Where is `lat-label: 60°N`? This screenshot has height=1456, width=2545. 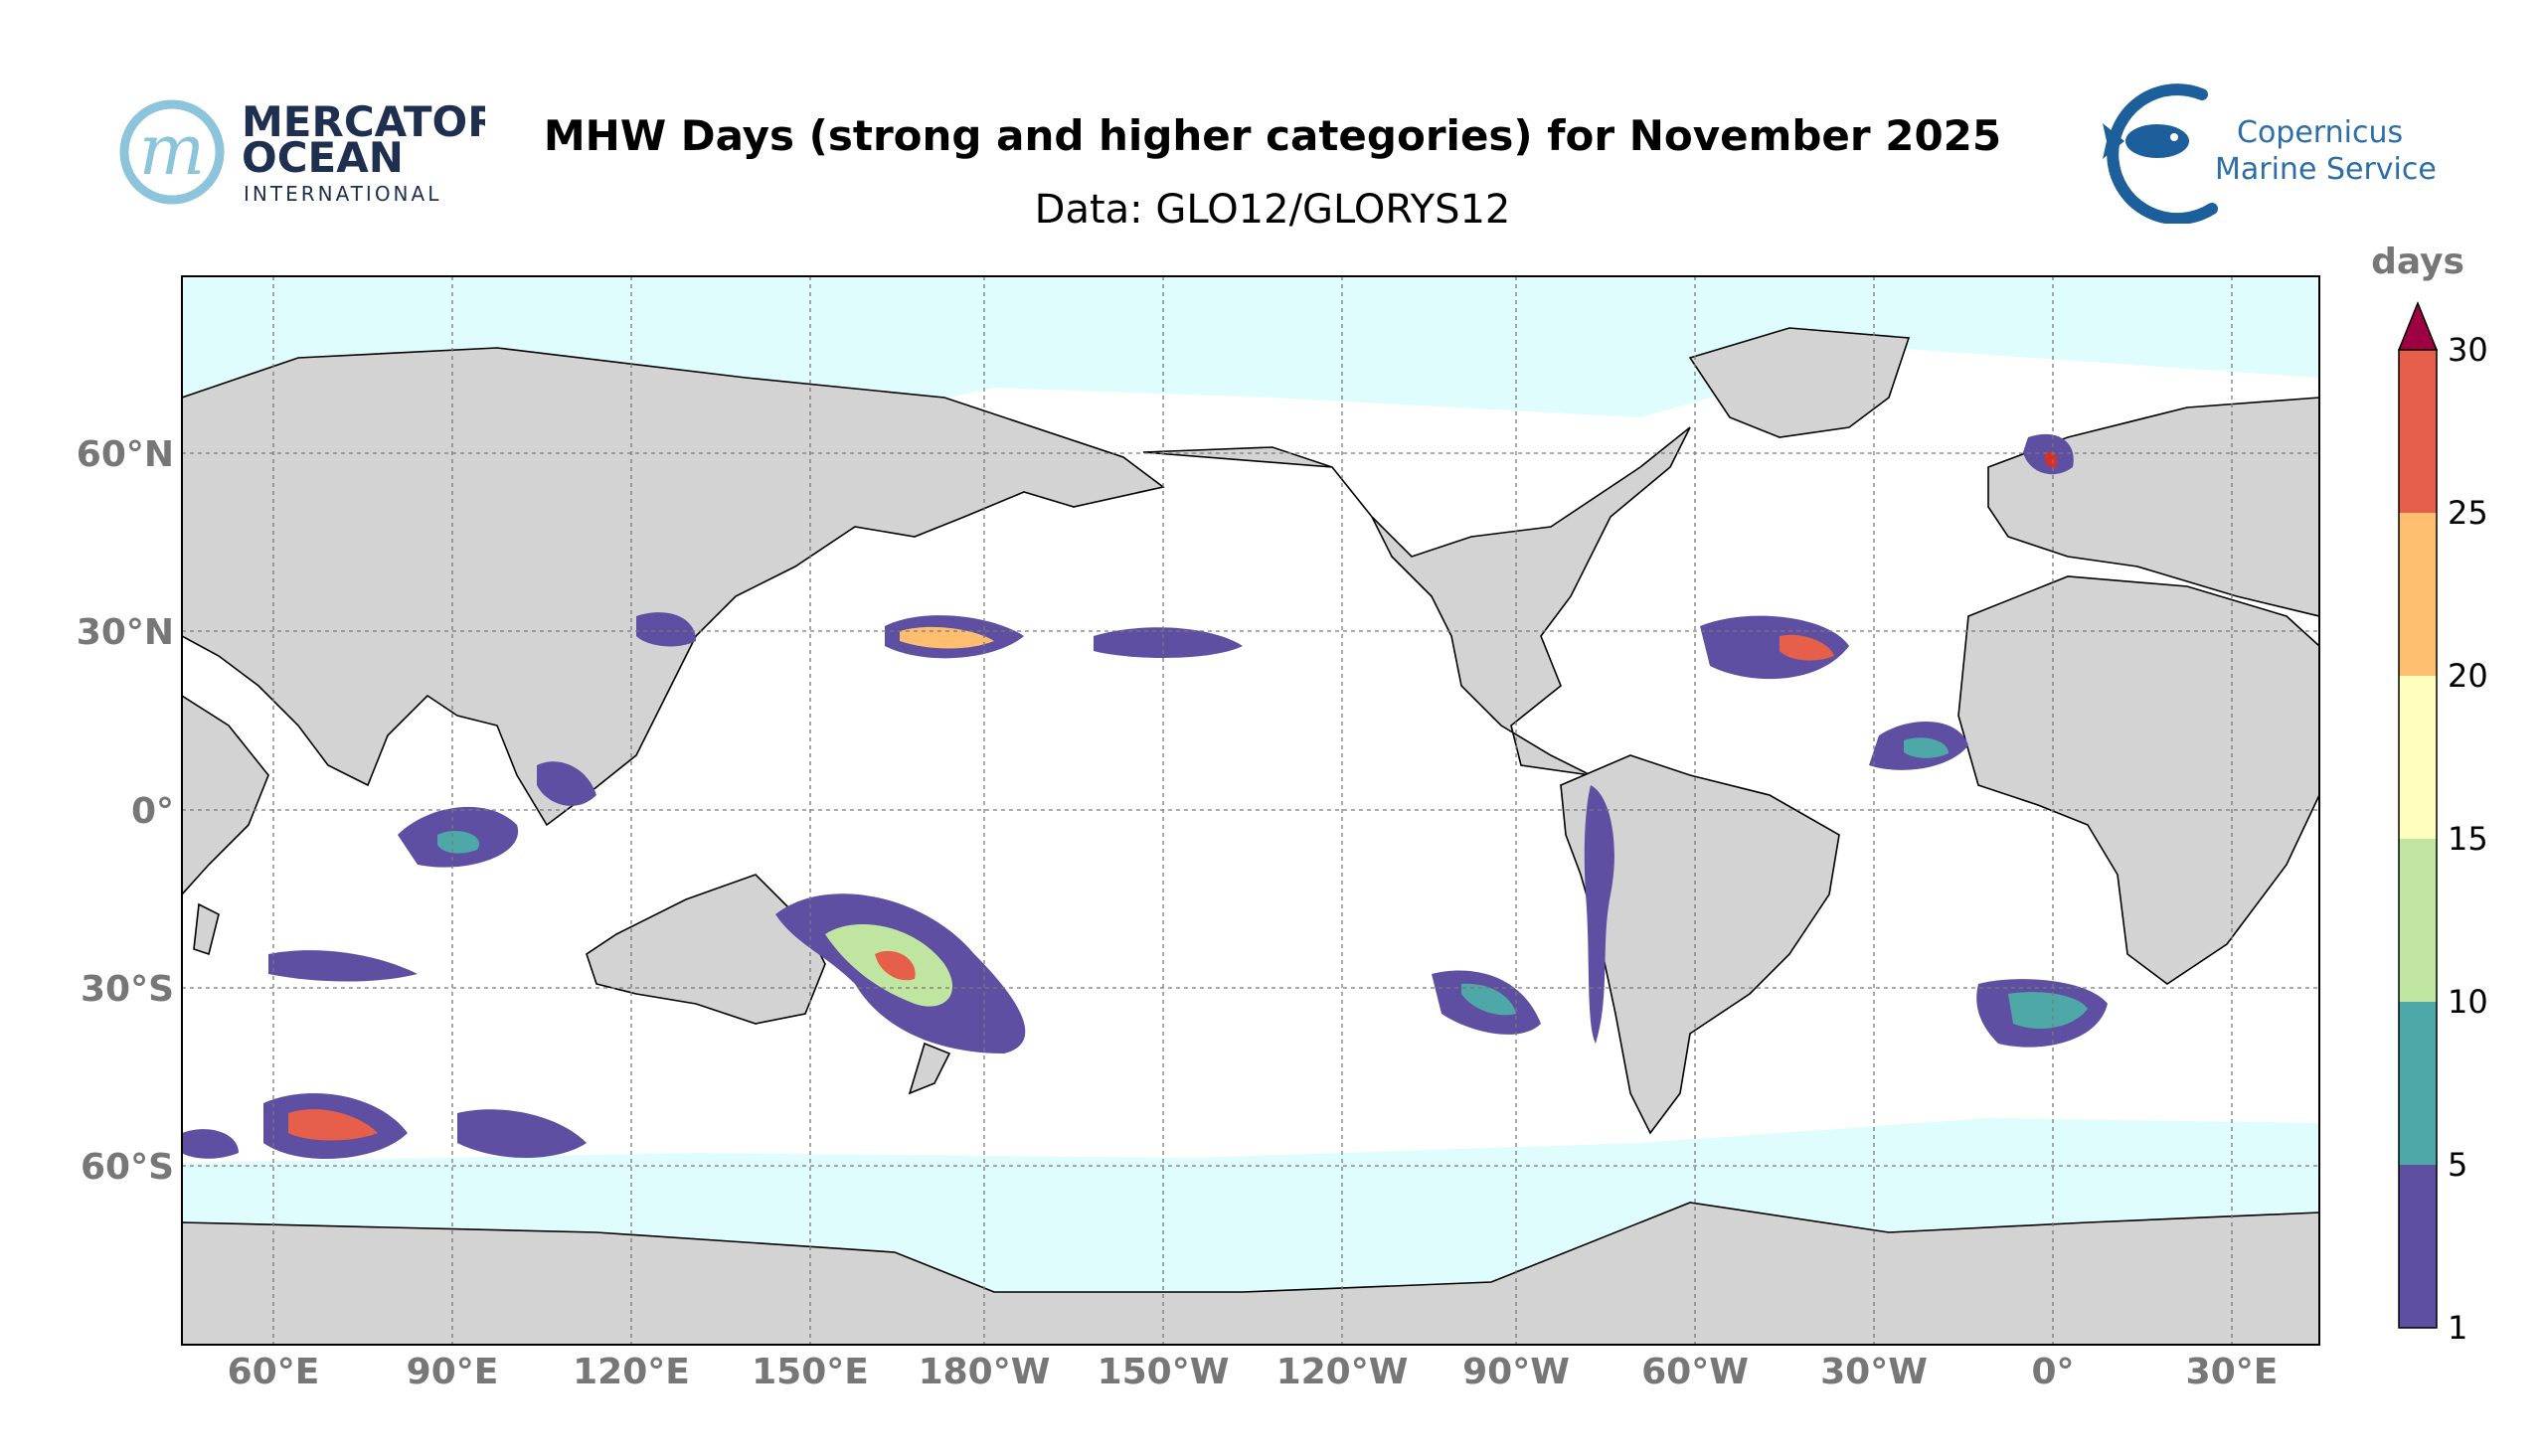 lat-label: 60°N is located at coordinates (125, 454).